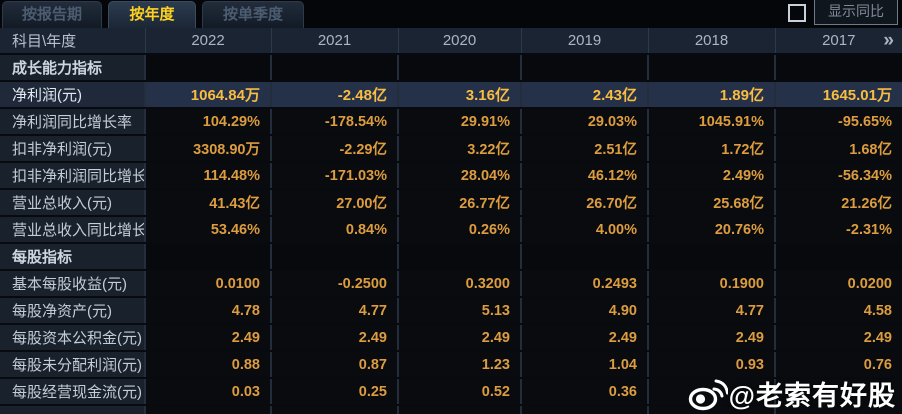 The height and width of the screenshot is (414, 902). I want to click on column-header-year: 2018, so click(712, 41).